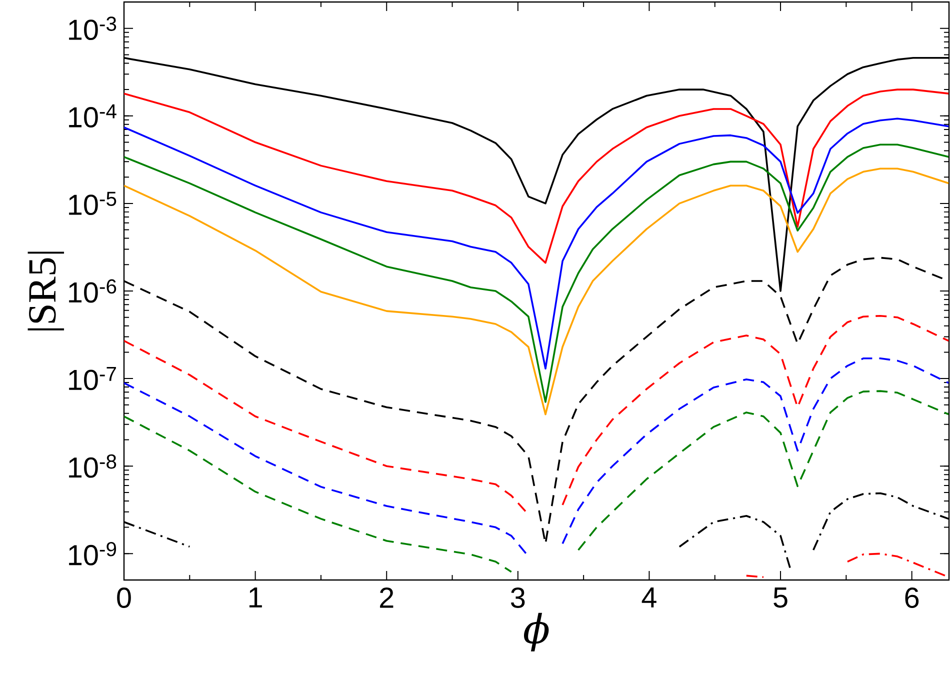 Image resolution: width=952 pixels, height=683 pixels. I want to click on y-tick-label: 10$^{-5}$, so click(92, 204).